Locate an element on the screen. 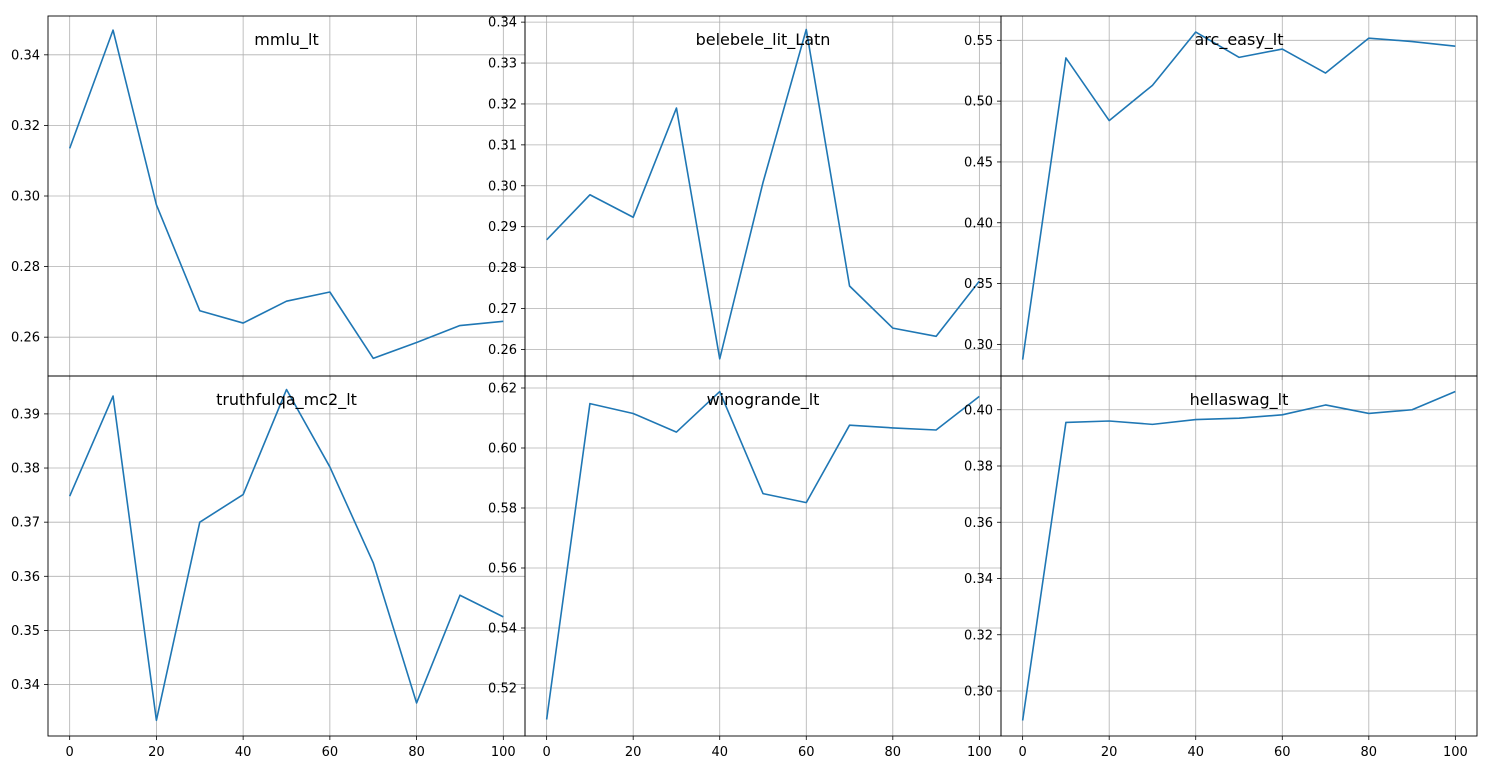 Image resolution: width=1497 pixels, height=773 pixels. y-tick-label: 0.39 is located at coordinates (25, 414).